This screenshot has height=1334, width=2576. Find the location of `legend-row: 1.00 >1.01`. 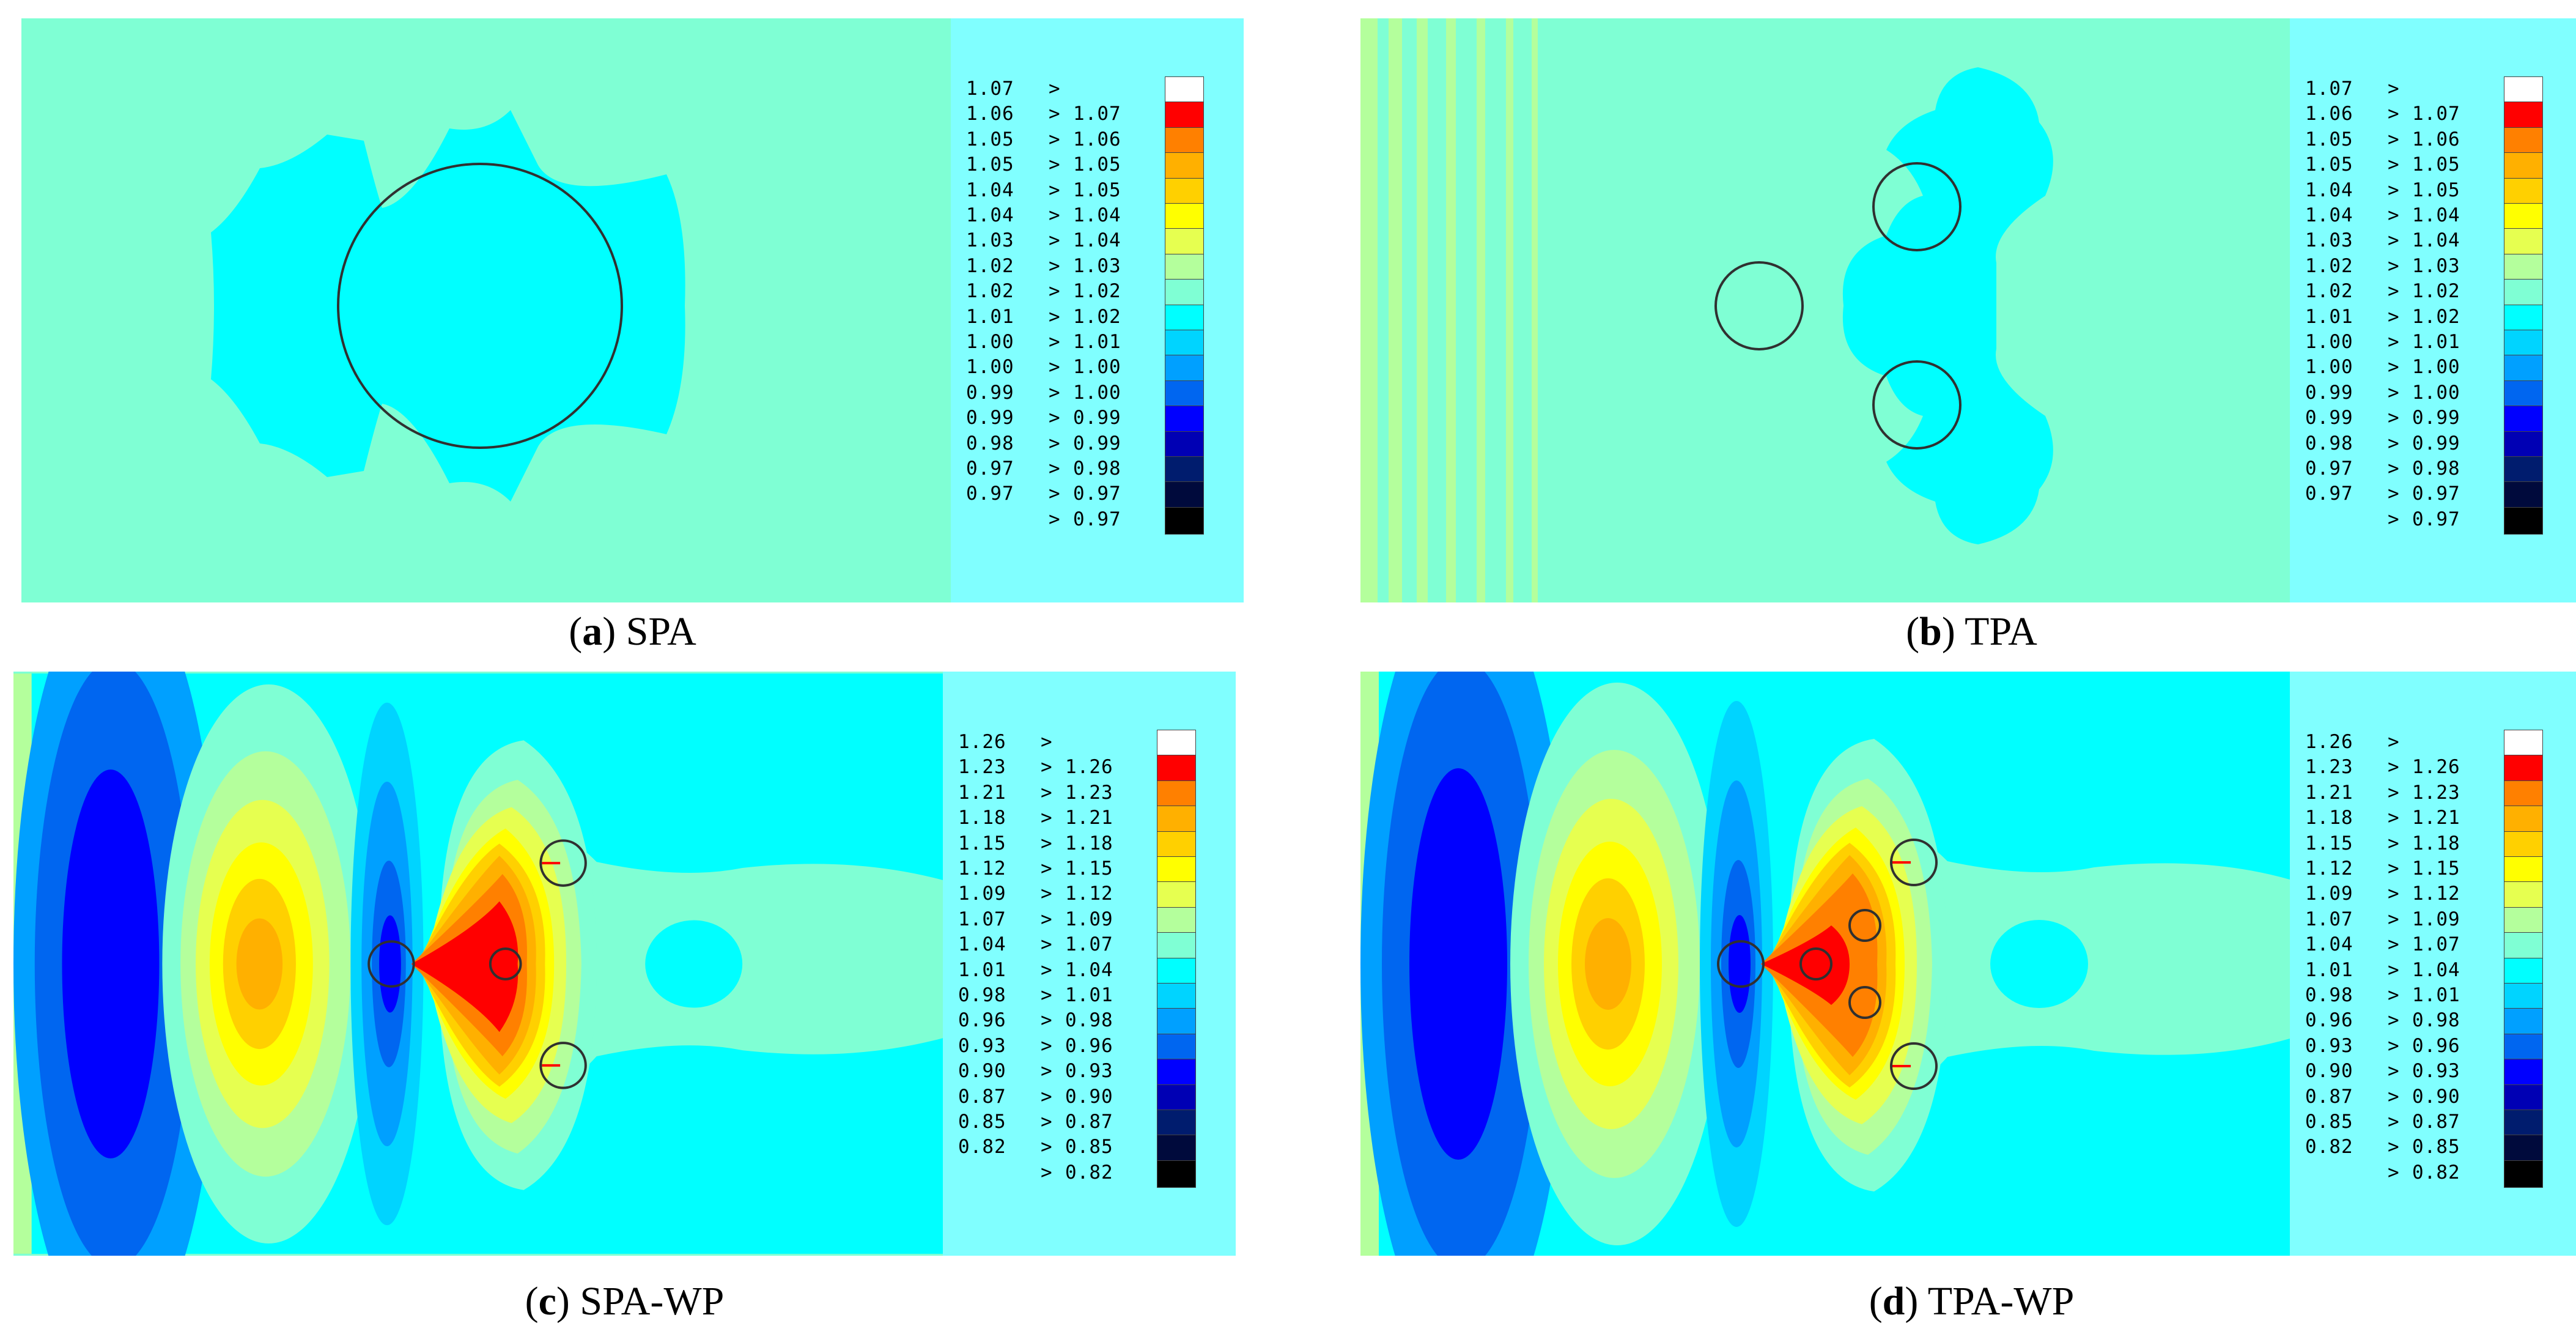

legend-row: 1.00 >1.01 is located at coordinates (1097, 344).